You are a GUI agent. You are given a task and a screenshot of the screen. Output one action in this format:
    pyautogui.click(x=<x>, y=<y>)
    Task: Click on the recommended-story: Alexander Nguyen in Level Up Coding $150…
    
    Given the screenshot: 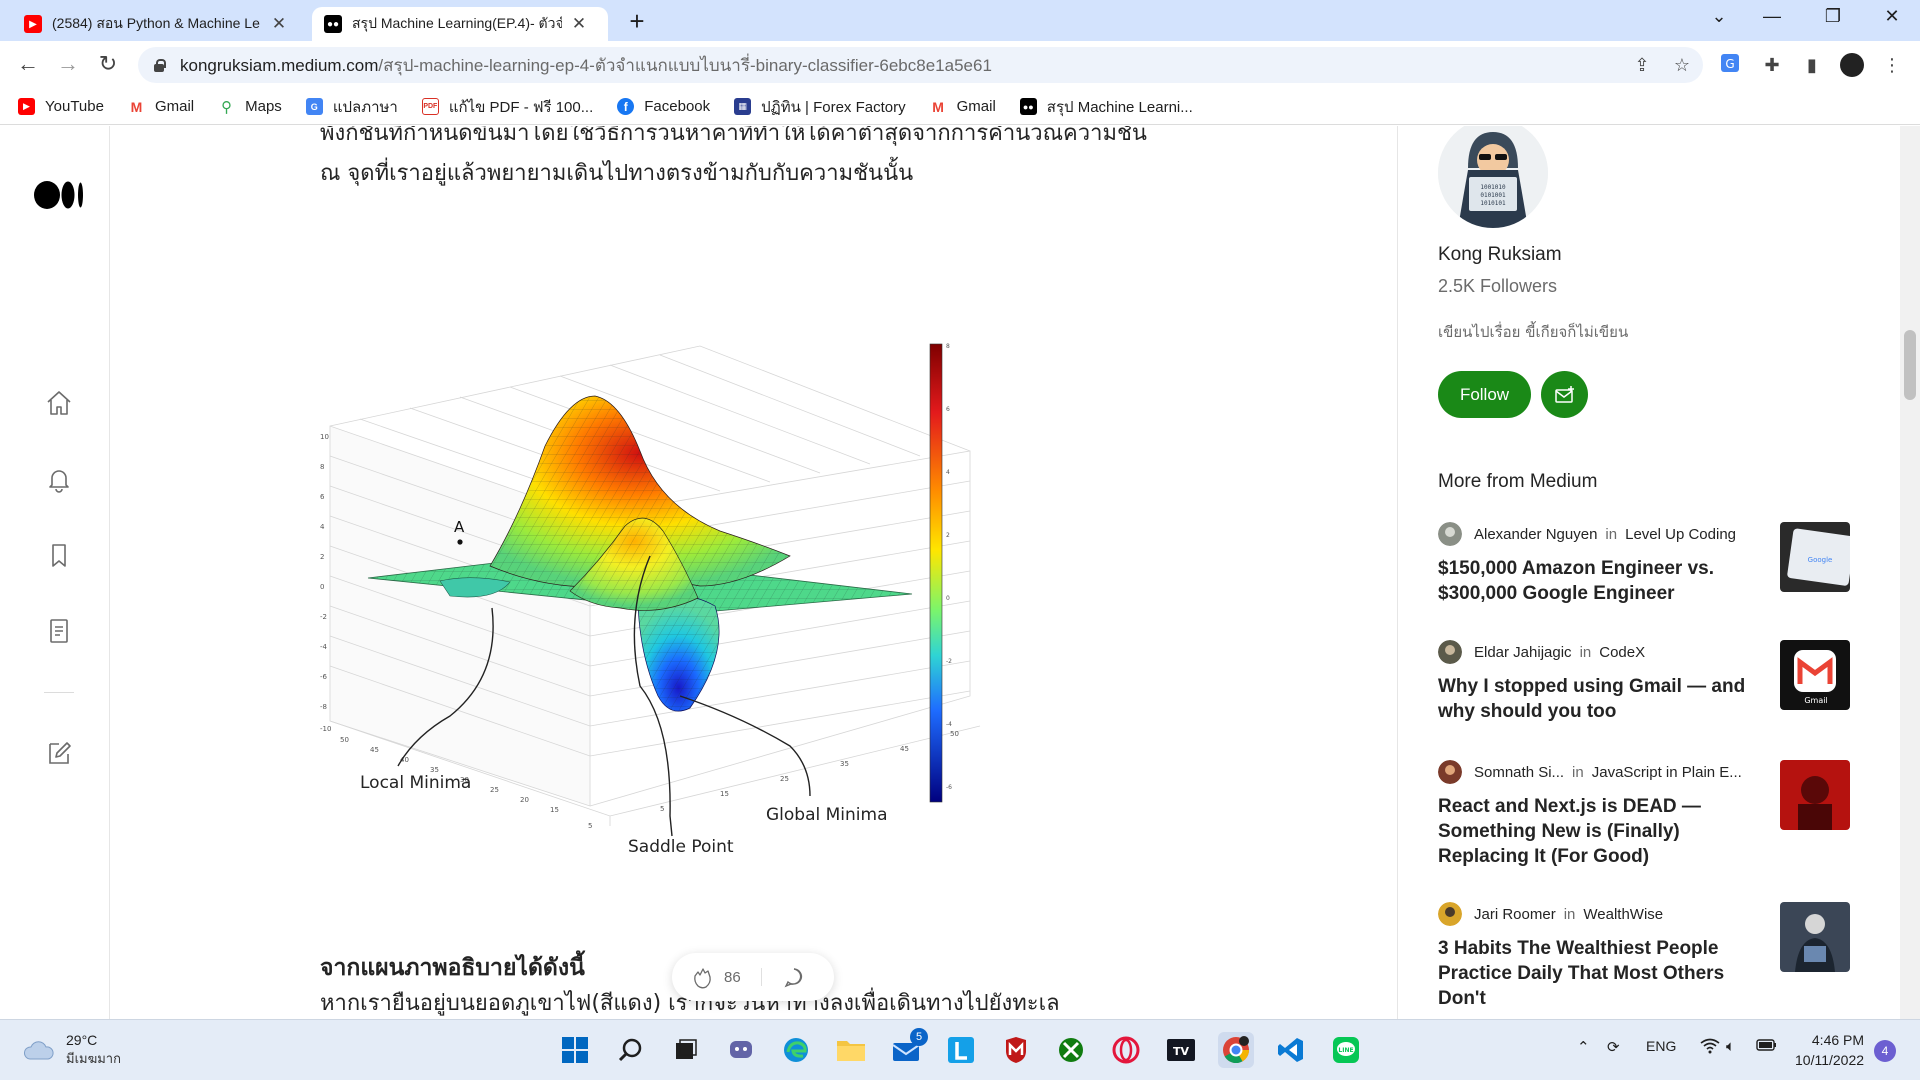 What is the action you would take?
    pyautogui.click(x=1668, y=564)
    